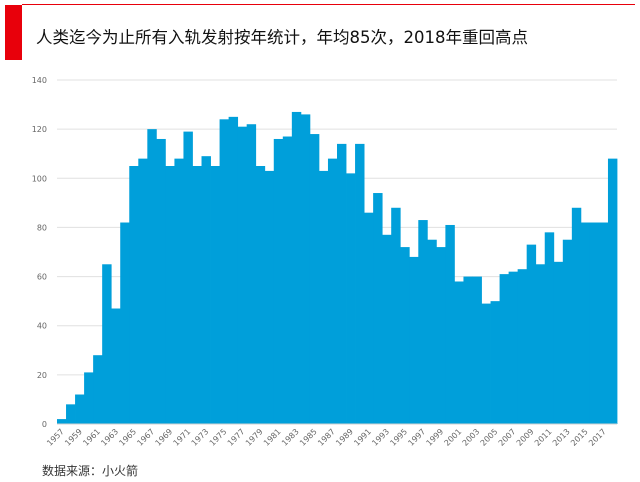 Image resolution: width=640 pixels, height=482 pixels. What do you see at coordinates (495, 362) in the screenshot?
I see `bar-2005` at bounding box center [495, 362].